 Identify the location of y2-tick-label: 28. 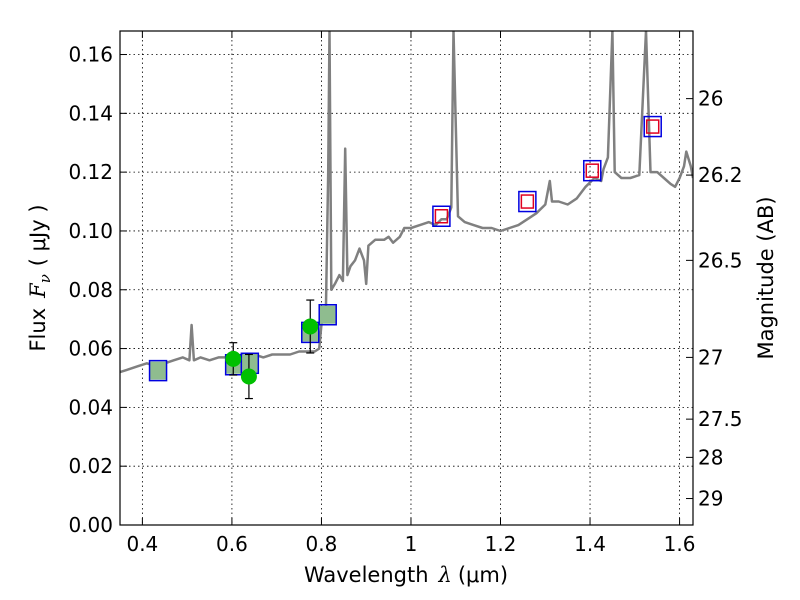
(710, 457).